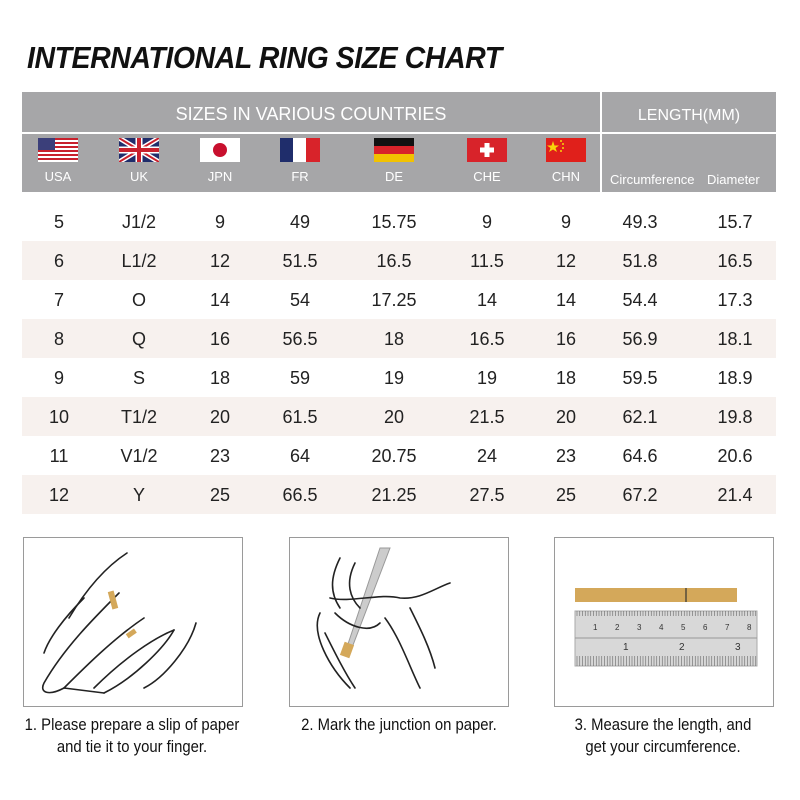 This screenshot has height=800, width=800. Describe the element at coordinates (749, 627) in the screenshot. I see `ruler-mark: 8` at that location.